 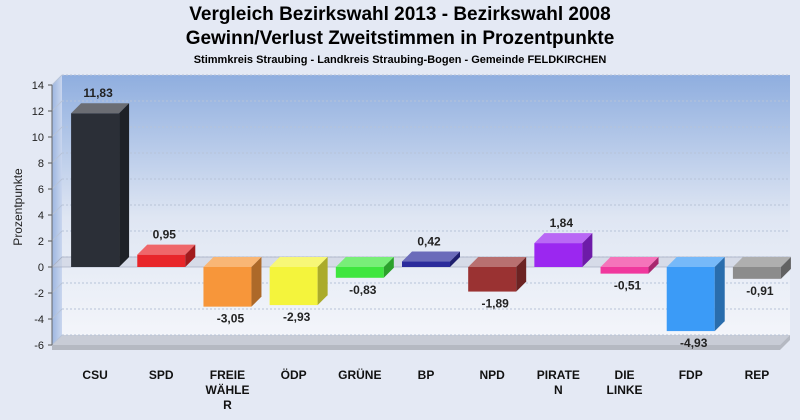 What do you see at coordinates (297, 317) in the screenshot?
I see `data-label: -2,93` at bounding box center [297, 317].